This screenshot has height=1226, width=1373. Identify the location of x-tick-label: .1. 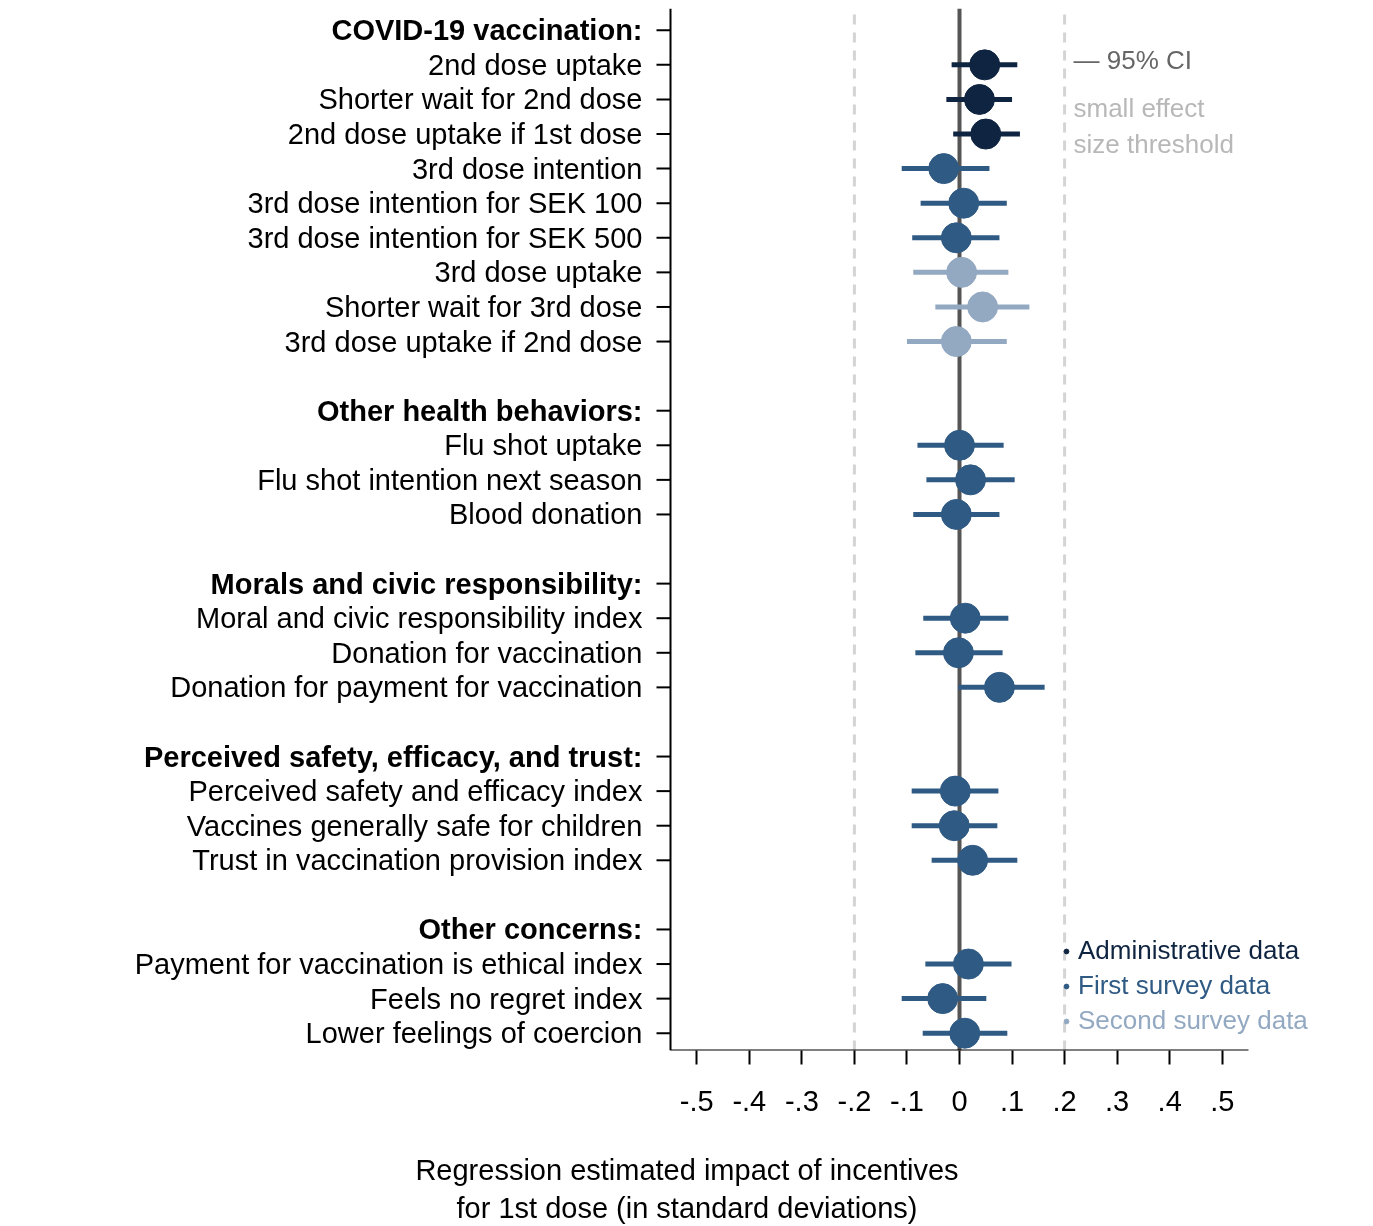
(1012, 1100).